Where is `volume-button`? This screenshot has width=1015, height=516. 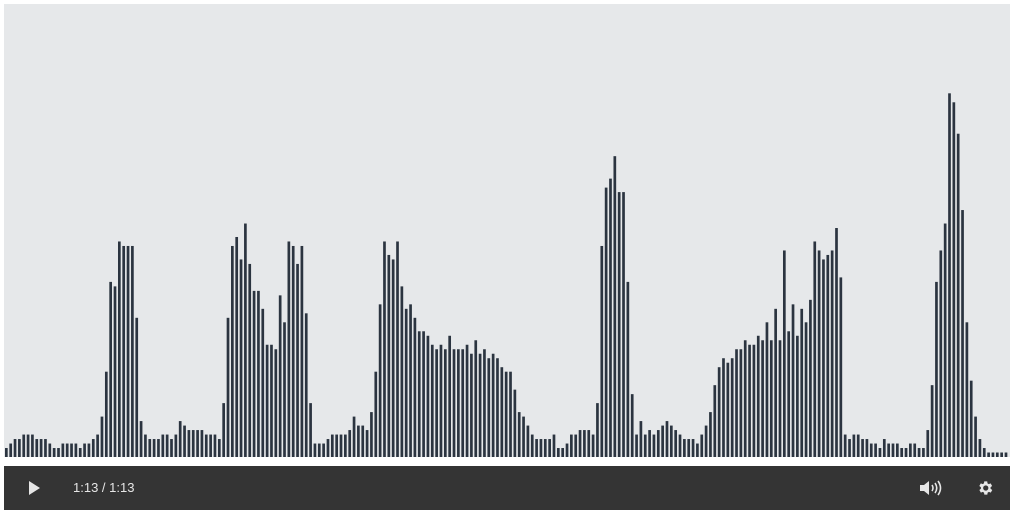 volume-button is located at coordinates (931, 488).